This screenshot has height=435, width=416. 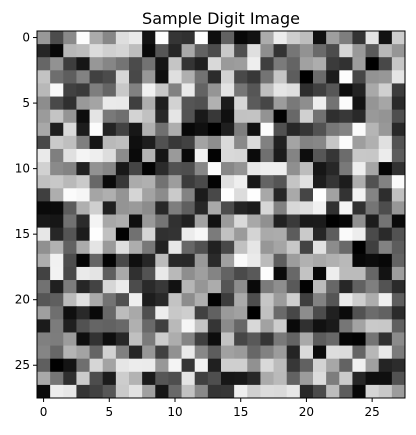 What do you see at coordinates (210, 408) in the screenshot?
I see `x-axis: 0 5 10 15 20 25` at bounding box center [210, 408].